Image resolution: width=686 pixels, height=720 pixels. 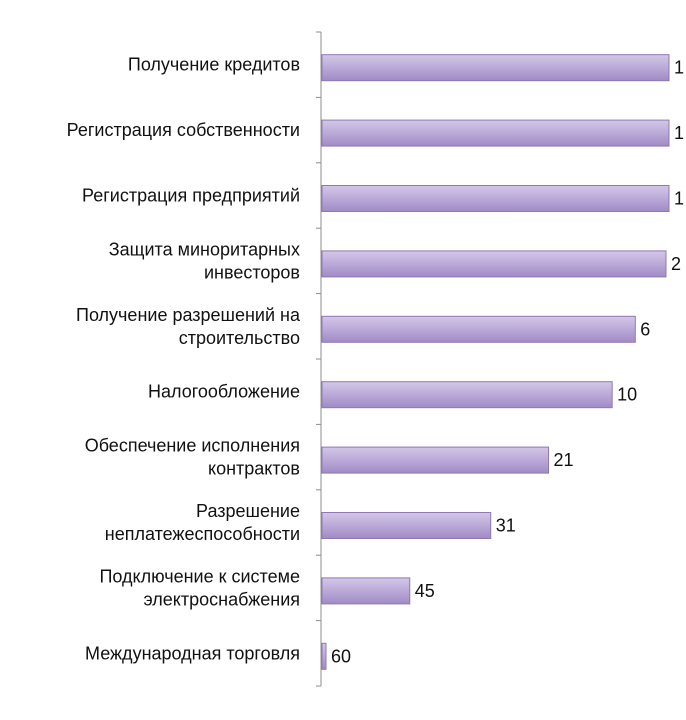 What do you see at coordinates (676, 264) in the screenshot?
I see `data-label: 2` at bounding box center [676, 264].